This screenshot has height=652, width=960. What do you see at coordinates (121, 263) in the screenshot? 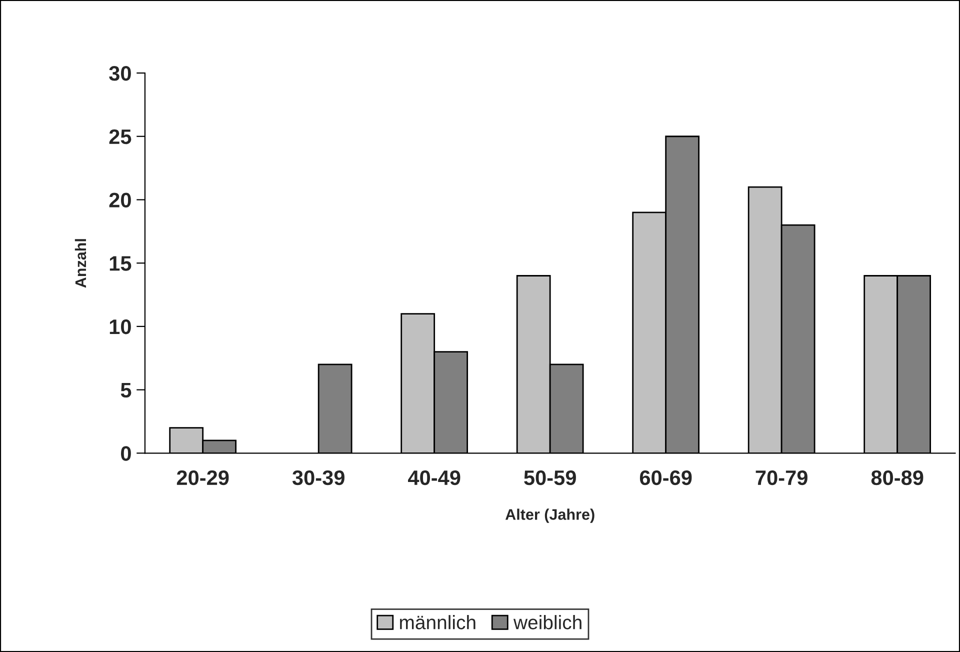
I see `y-tick-label: 15` at bounding box center [121, 263].